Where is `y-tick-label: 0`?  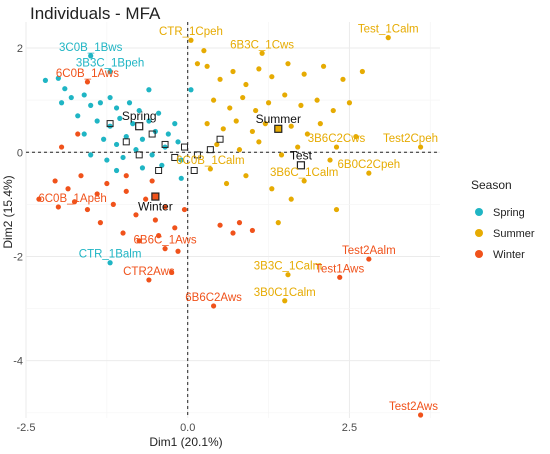 y-tick-label: 0 is located at coordinates (20, 153).